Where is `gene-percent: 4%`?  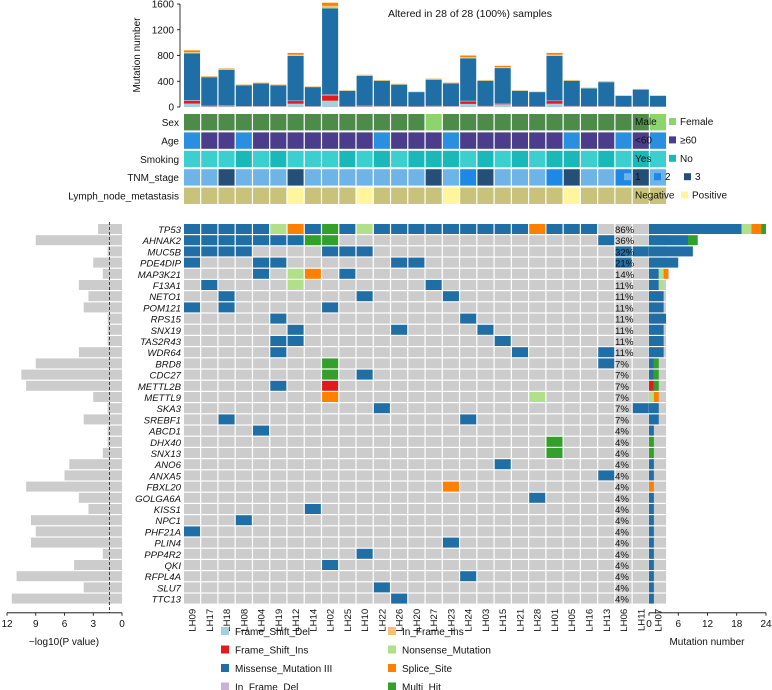 gene-percent: 4% is located at coordinates (622, 443).